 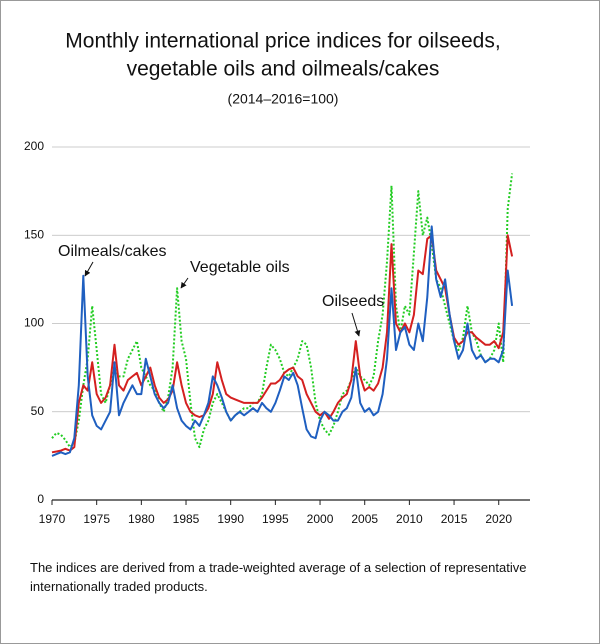 What do you see at coordinates (240, 267) in the screenshot?
I see `series-label: Vegetable oils` at bounding box center [240, 267].